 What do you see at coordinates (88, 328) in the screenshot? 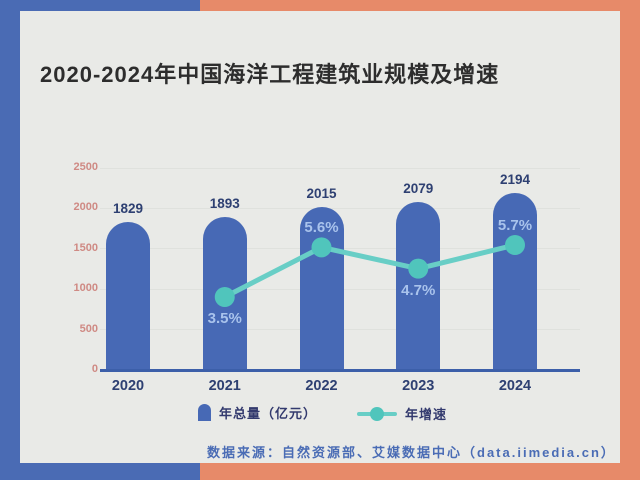
I see `y-axis-tick-label: 500` at bounding box center [88, 328].